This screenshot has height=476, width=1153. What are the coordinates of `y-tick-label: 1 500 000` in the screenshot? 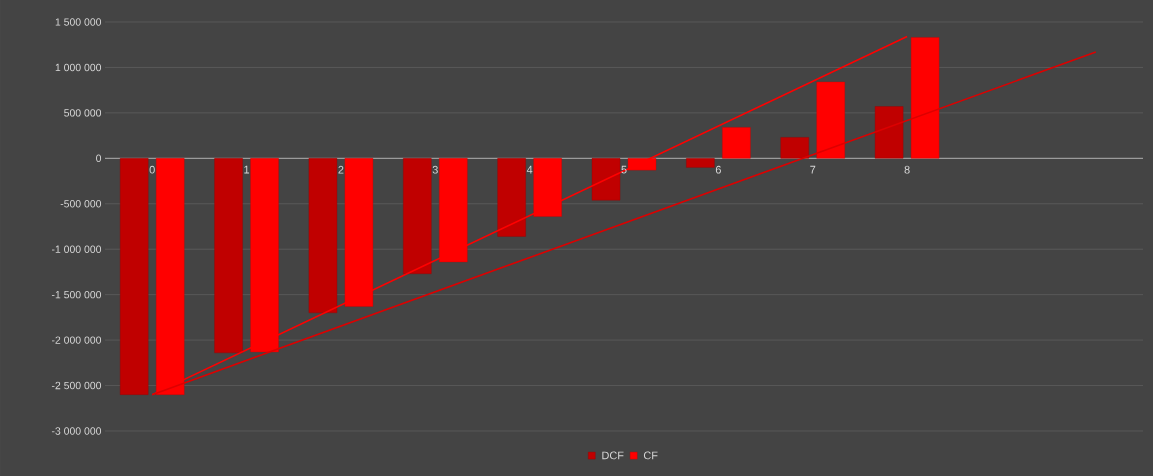 It's located at (78, 22).